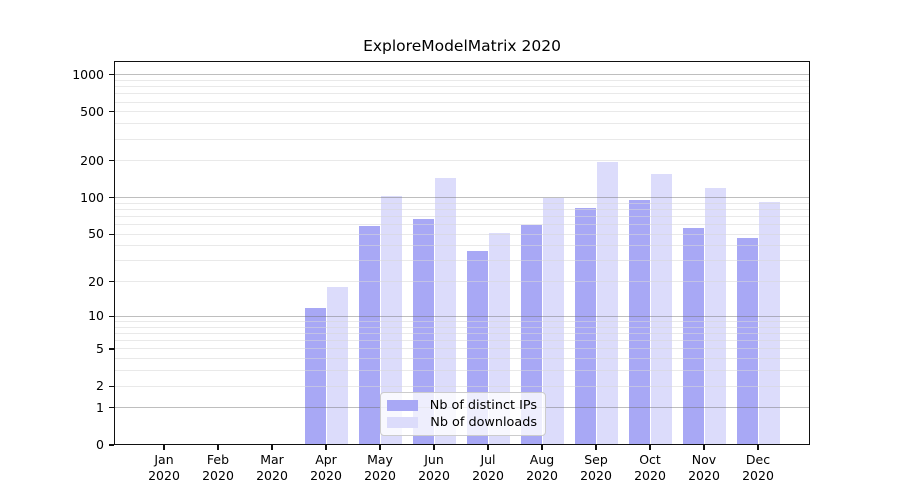 This screenshot has width=900, height=500. I want to click on bar-distinct-ips-nov, so click(693, 336).